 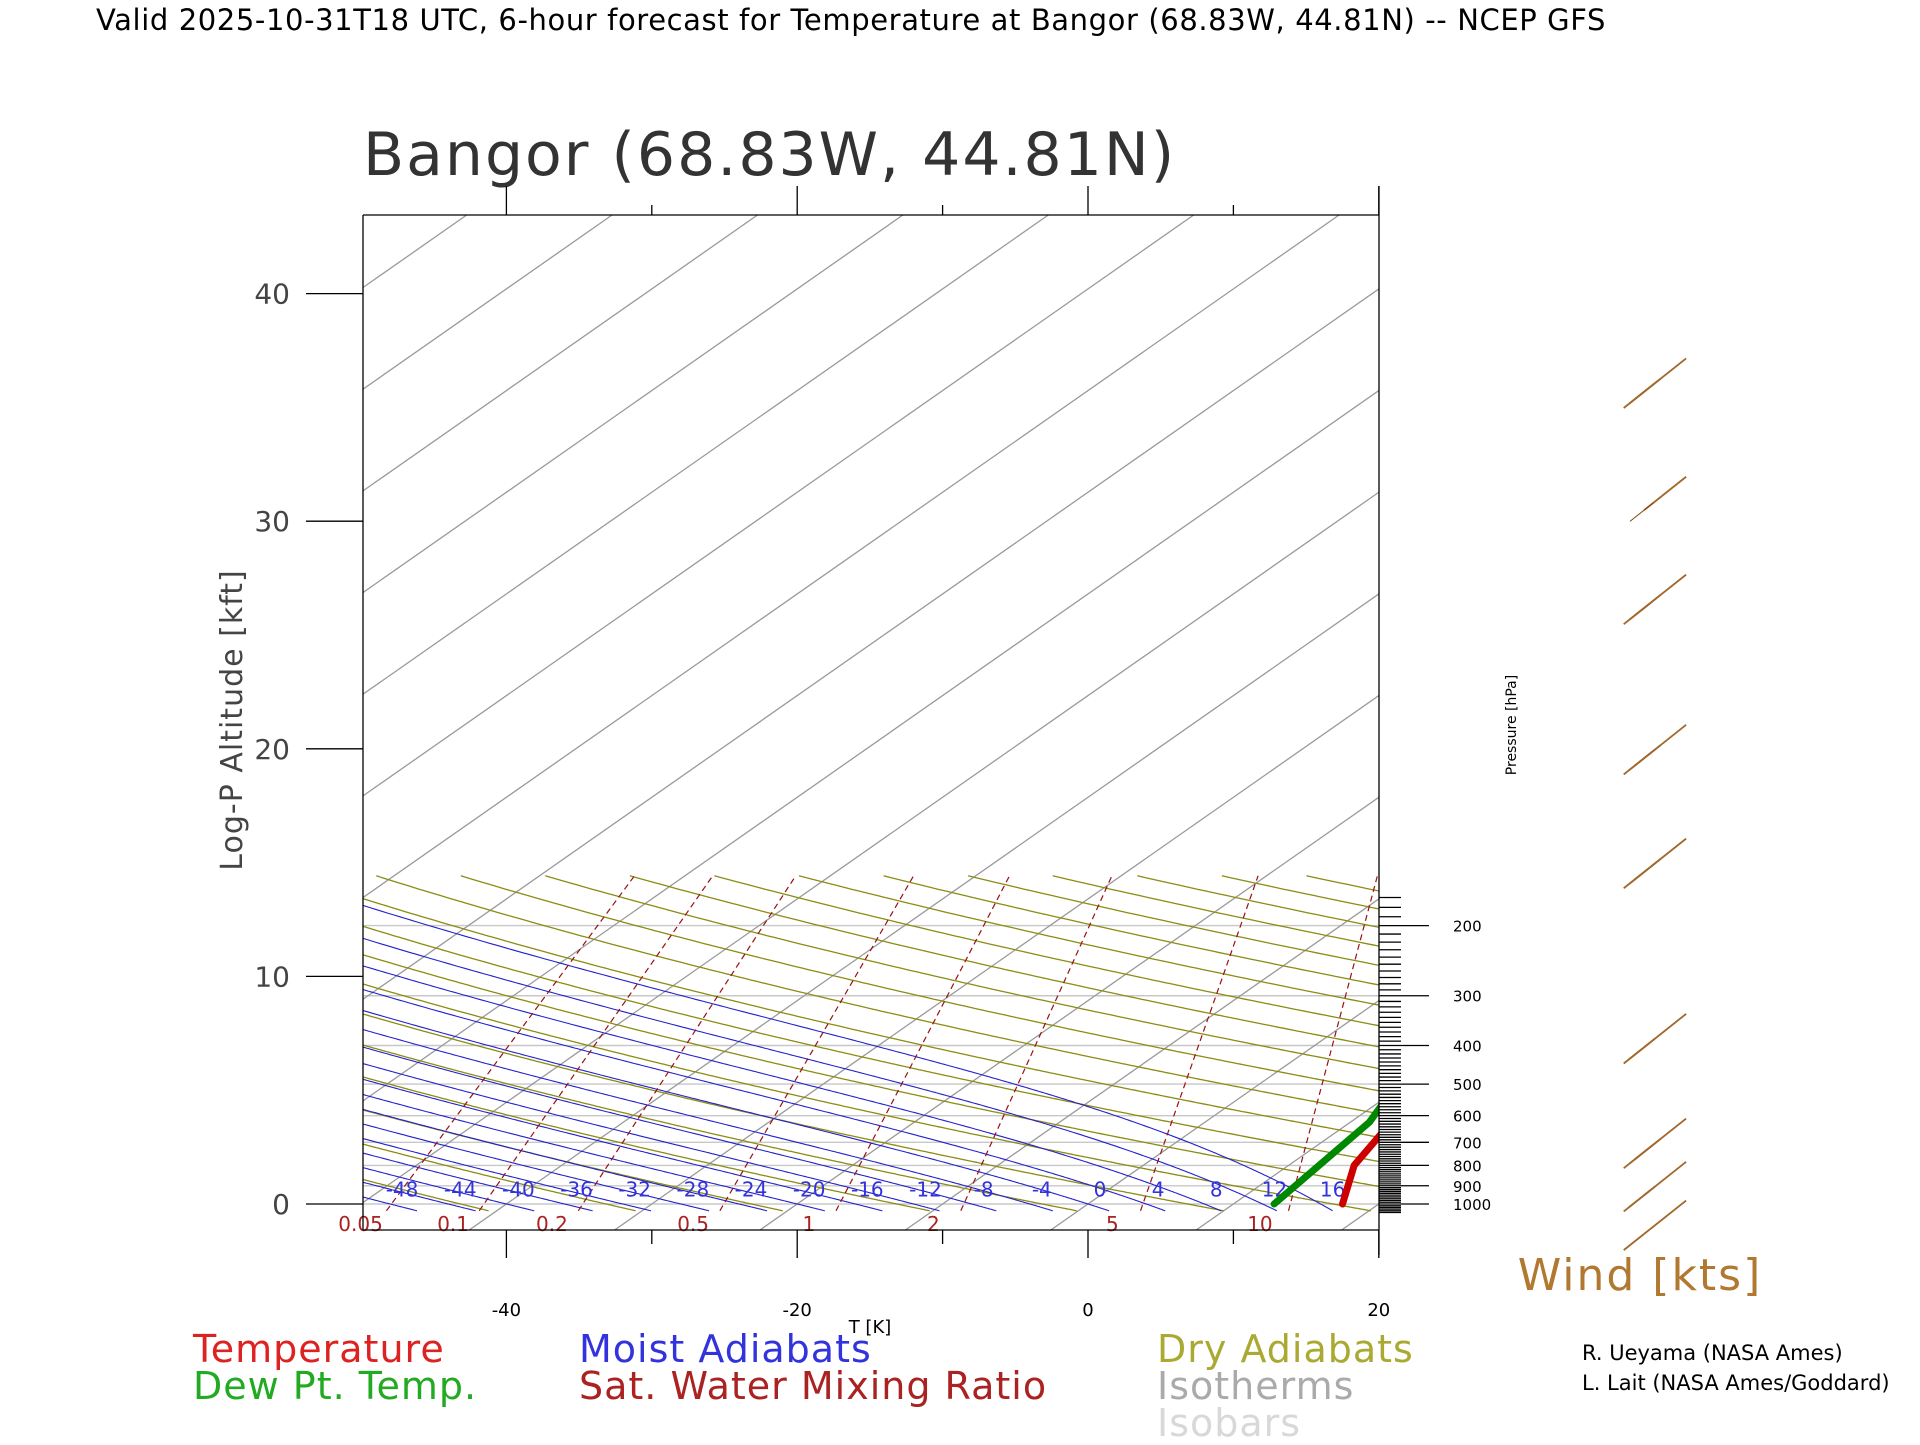 What do you see at coordinates (160, 722) in the screenshot?
I see `isotherm-line` at bounding box center [160, 722].